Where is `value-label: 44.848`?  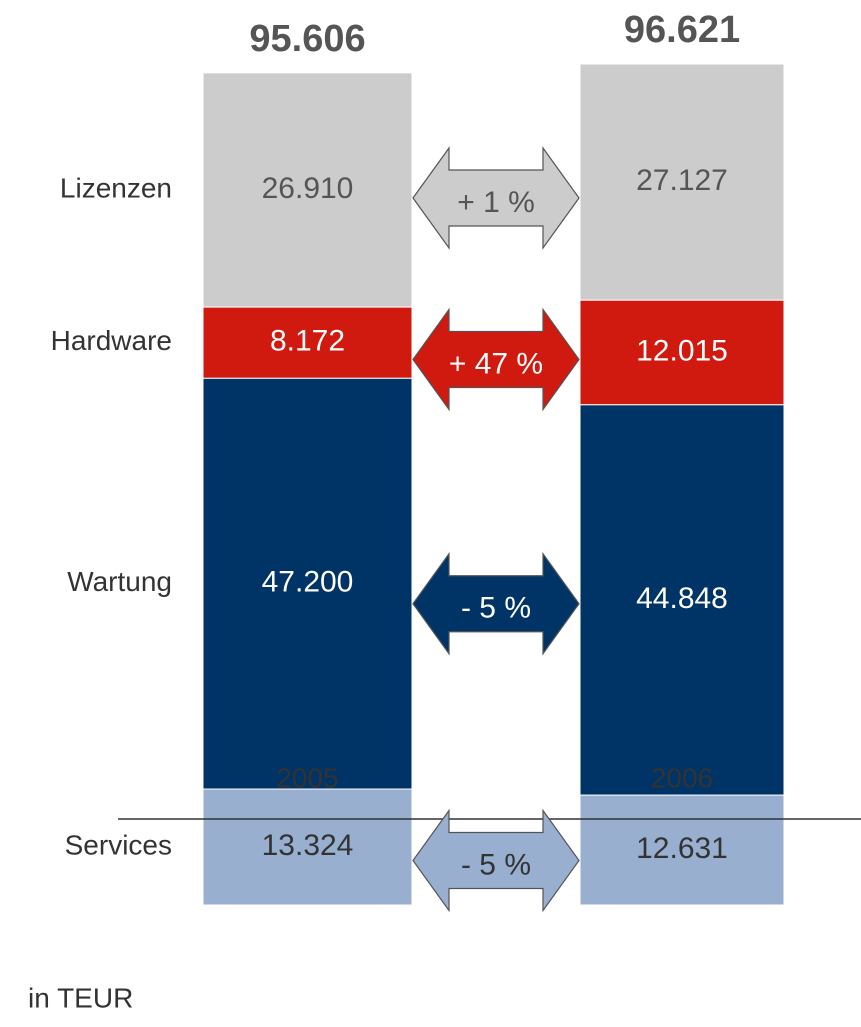 value-label: 44.848 is located at coordinates (682, 598).